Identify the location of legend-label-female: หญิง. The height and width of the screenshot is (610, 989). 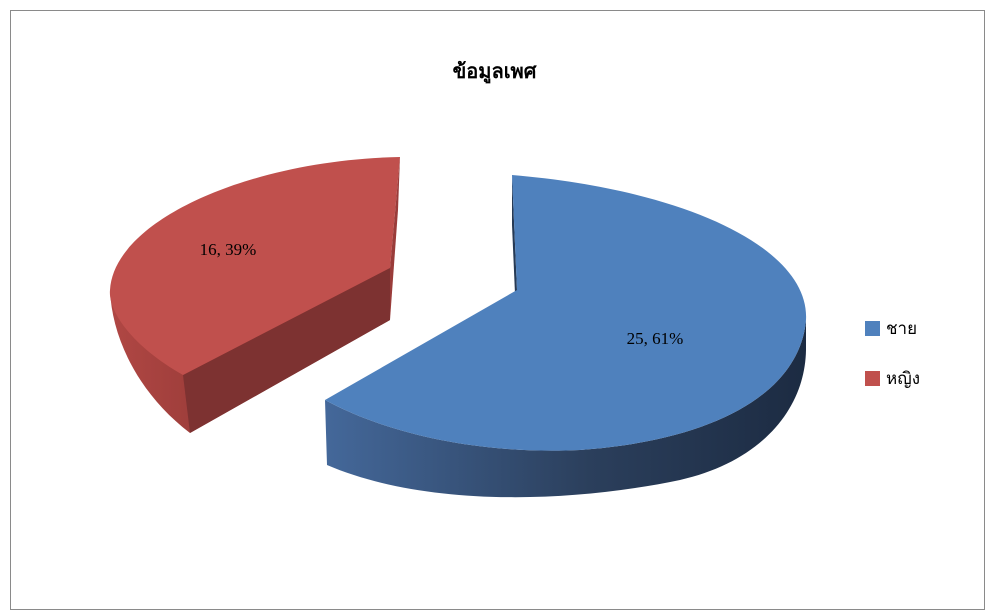
(903, 378).